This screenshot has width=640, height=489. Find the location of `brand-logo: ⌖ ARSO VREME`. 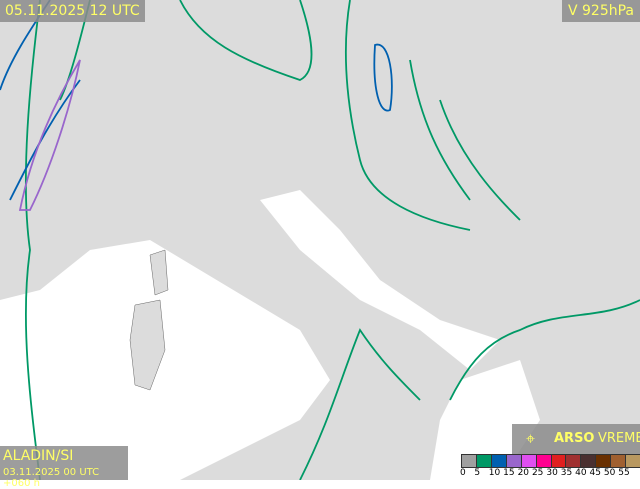

brand-logo: ⌖ ARSO VREME is located at coordinates (576, 439).